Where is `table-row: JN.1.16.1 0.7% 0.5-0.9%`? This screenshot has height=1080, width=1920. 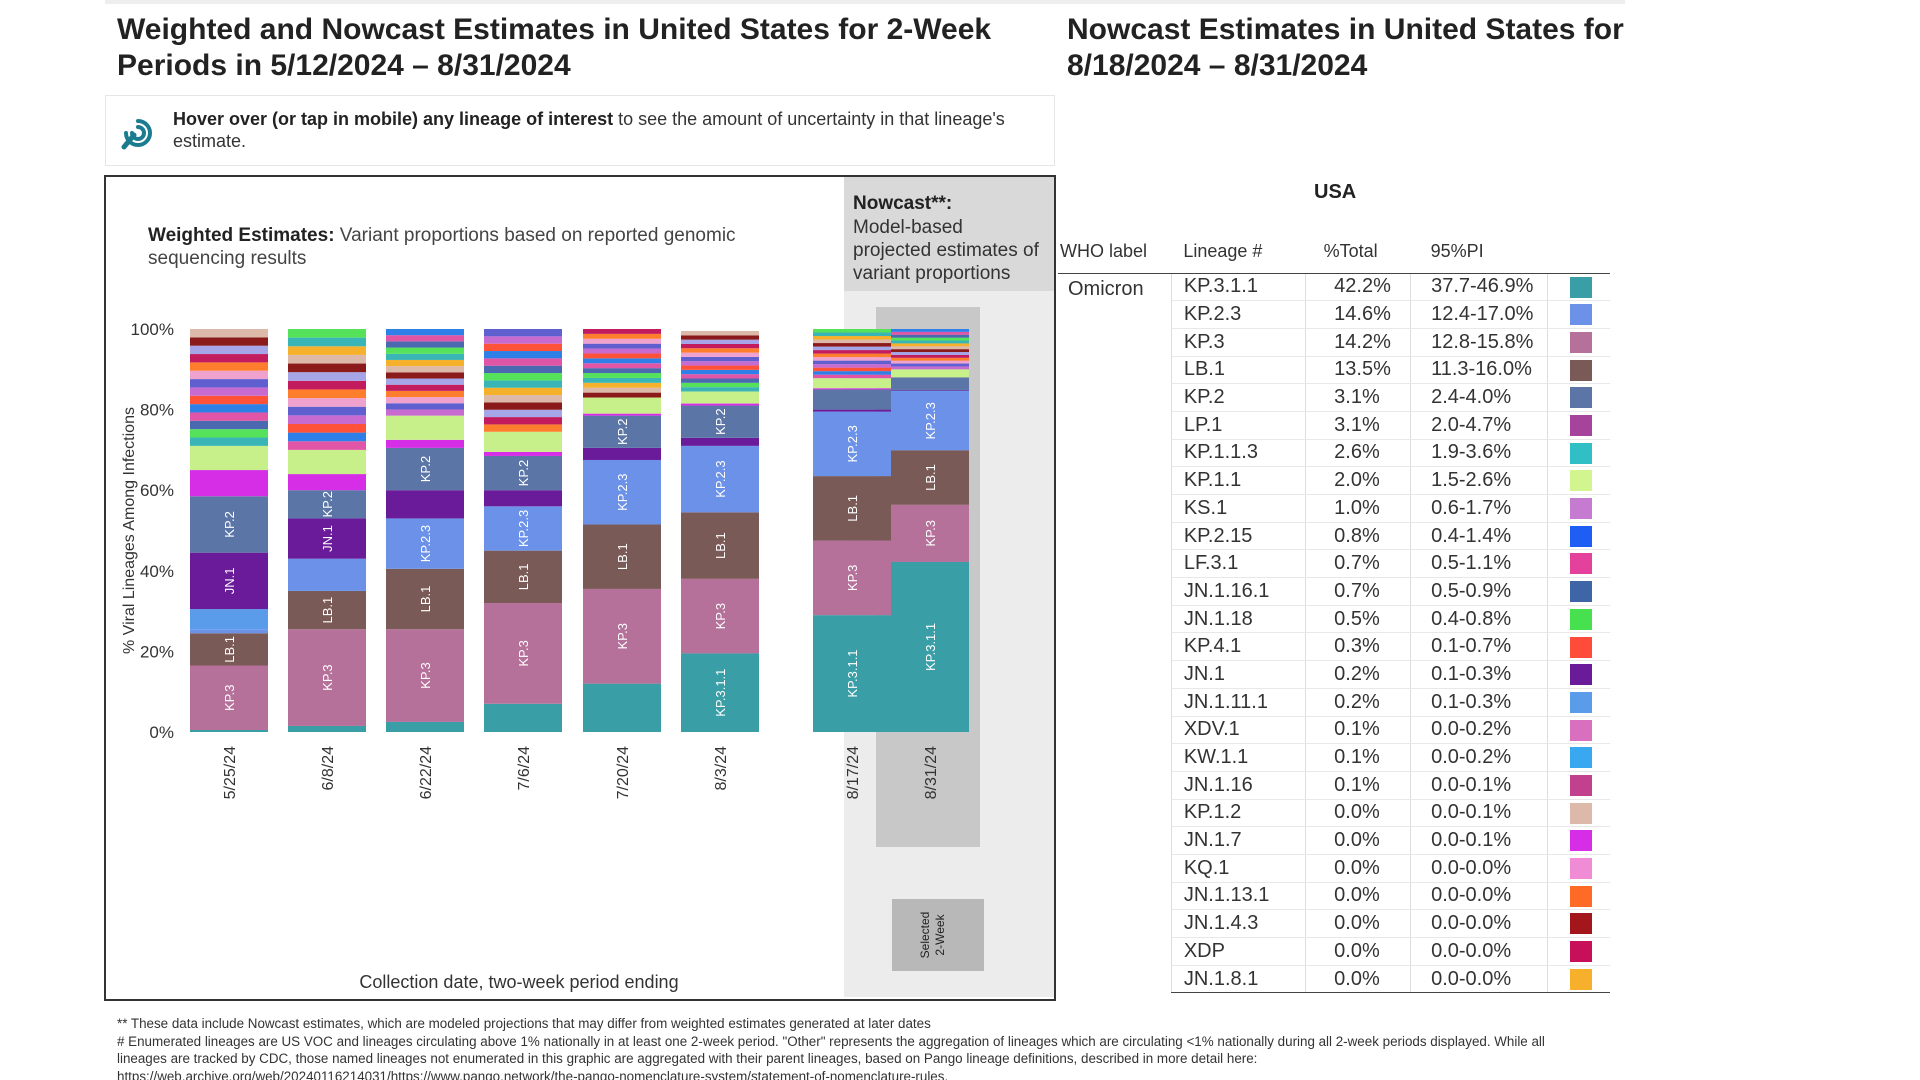
table-row: JN.1.16.1 0.7% 0.5-0.9% is located at coordinates (1334, 591).